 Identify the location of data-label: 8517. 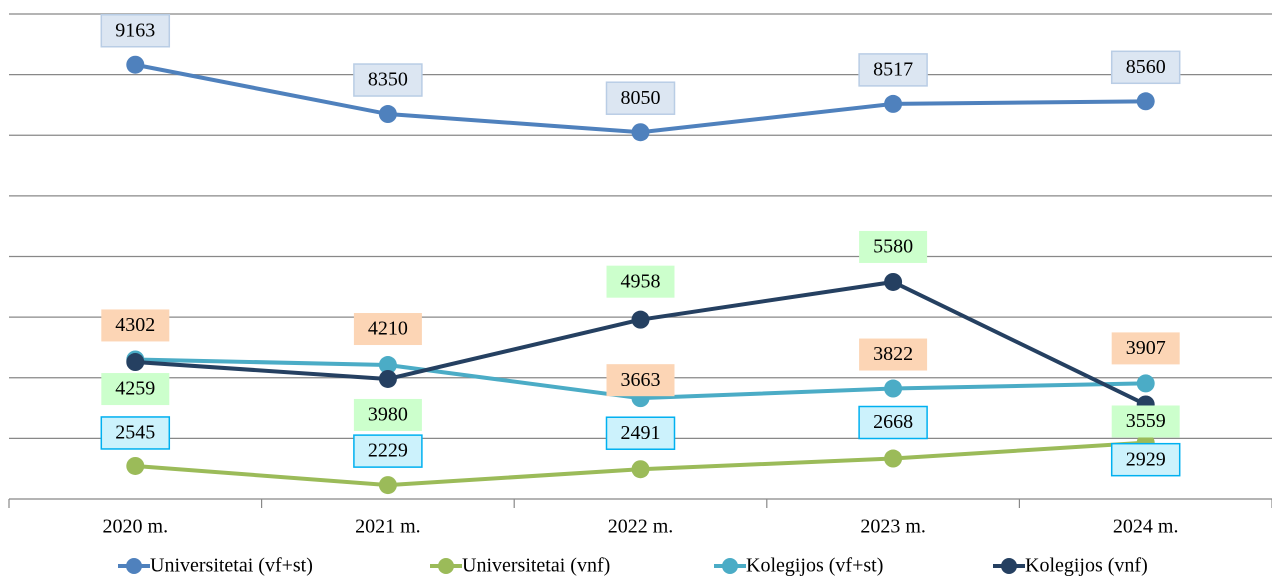
(893, 70).